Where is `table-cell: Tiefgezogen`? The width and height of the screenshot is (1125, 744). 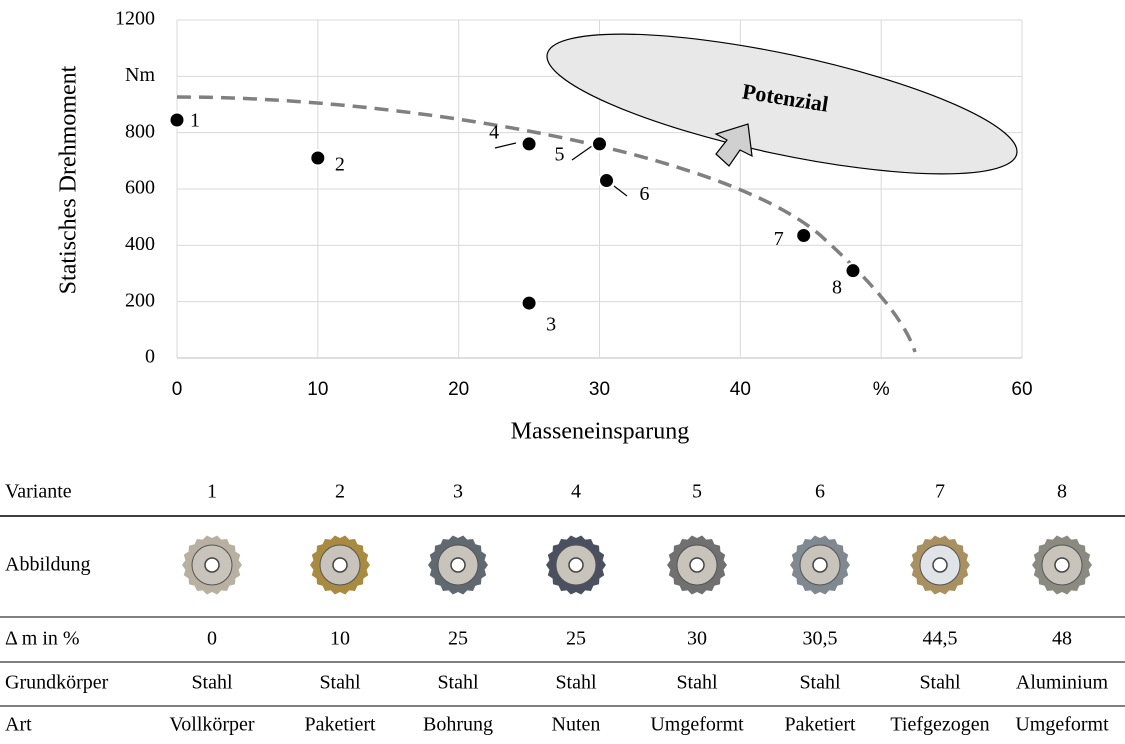
table-cell: Tiefgezogen is located at coordinates (939, 725).